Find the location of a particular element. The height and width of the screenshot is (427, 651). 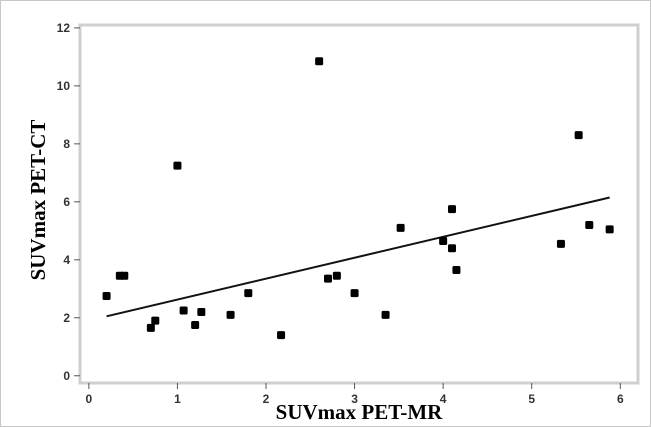

y-tick-label: 2 is located at coordinates (66, 318).